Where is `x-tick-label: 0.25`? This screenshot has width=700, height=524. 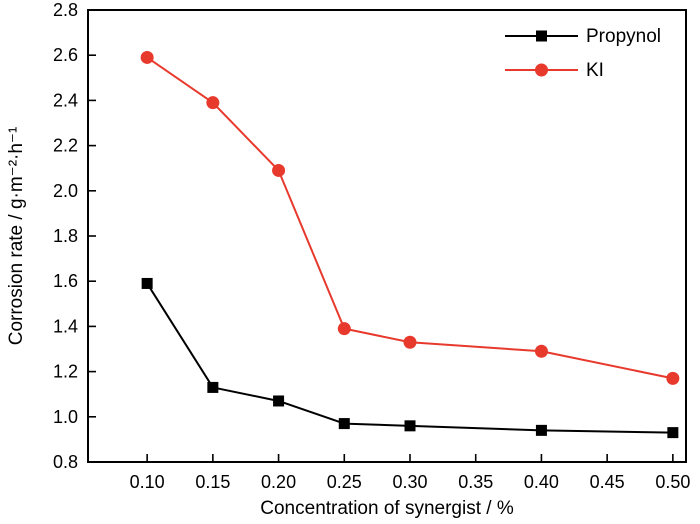 x-tick-label: 0.25 is located at coordinates (344, 482).